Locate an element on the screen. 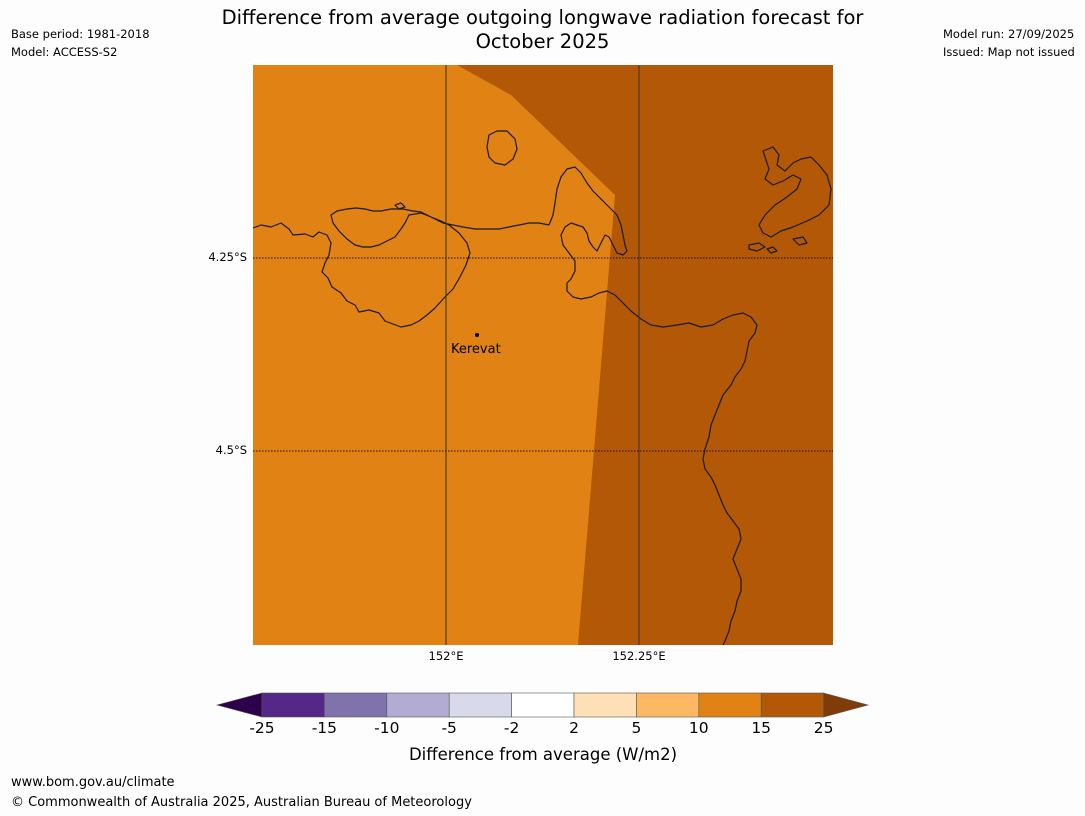 The width and height of the screenshot is (1085, 816). legend-tick: -15 is located at coordinates (324, 728).